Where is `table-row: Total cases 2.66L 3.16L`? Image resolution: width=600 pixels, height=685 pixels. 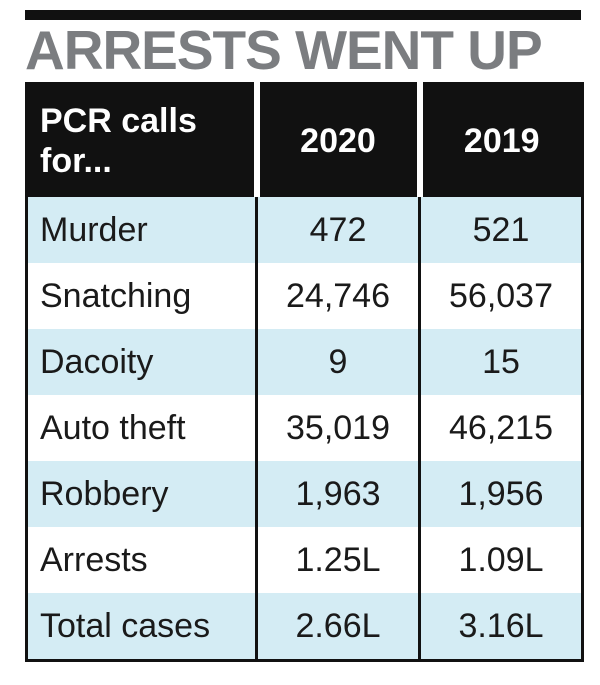 table-row: Total cases 2.66L 3.16L is located at coordinates (304, 627).